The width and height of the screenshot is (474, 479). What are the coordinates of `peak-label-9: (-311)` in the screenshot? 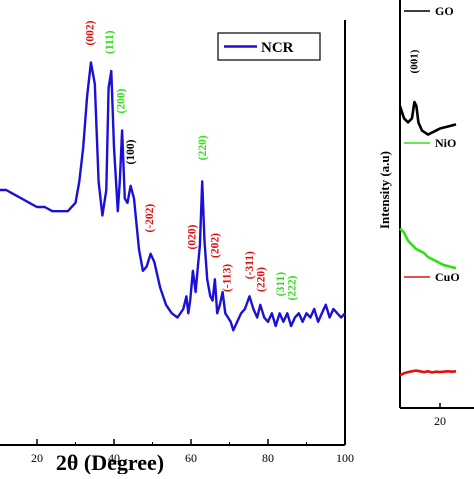 It's located at (250, 265).